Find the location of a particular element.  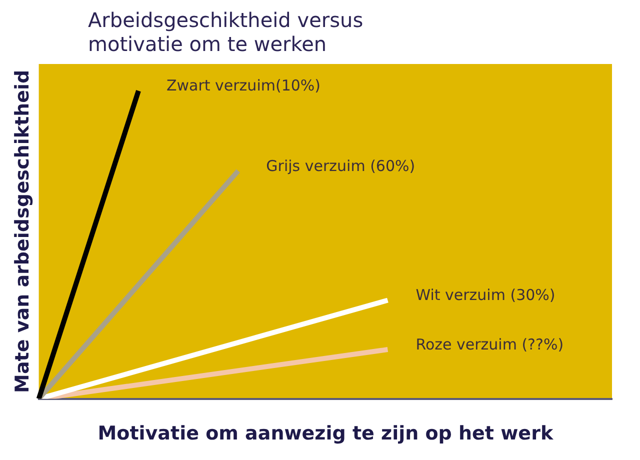

chart-title: Arbeidsgeschiktheid versus motivatie om te werken is located at coordinates (225, 33).